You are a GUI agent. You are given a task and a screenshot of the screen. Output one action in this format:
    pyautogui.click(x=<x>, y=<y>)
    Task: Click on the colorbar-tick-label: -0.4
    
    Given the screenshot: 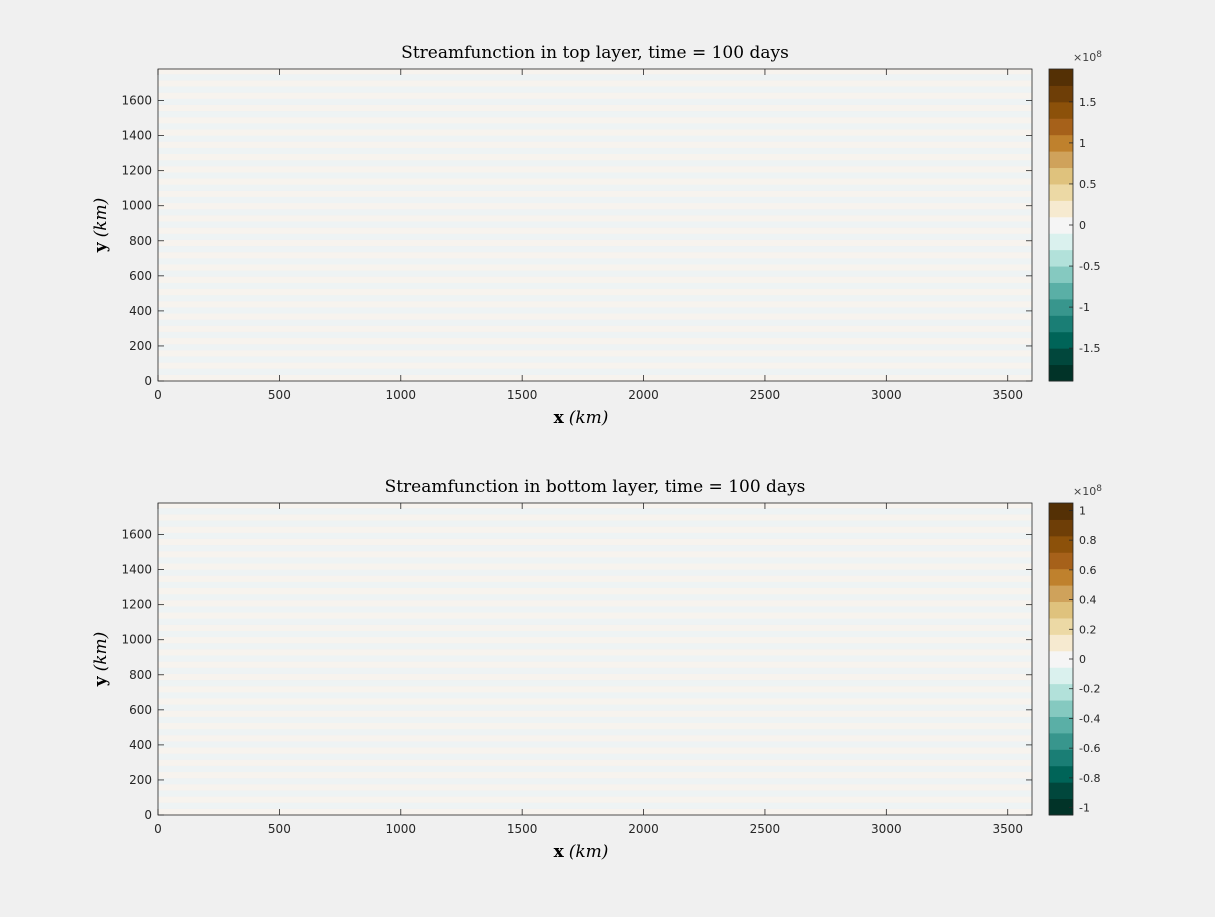 What is the action you would take?
    pyautogui.click(x=1089, y=718)
    